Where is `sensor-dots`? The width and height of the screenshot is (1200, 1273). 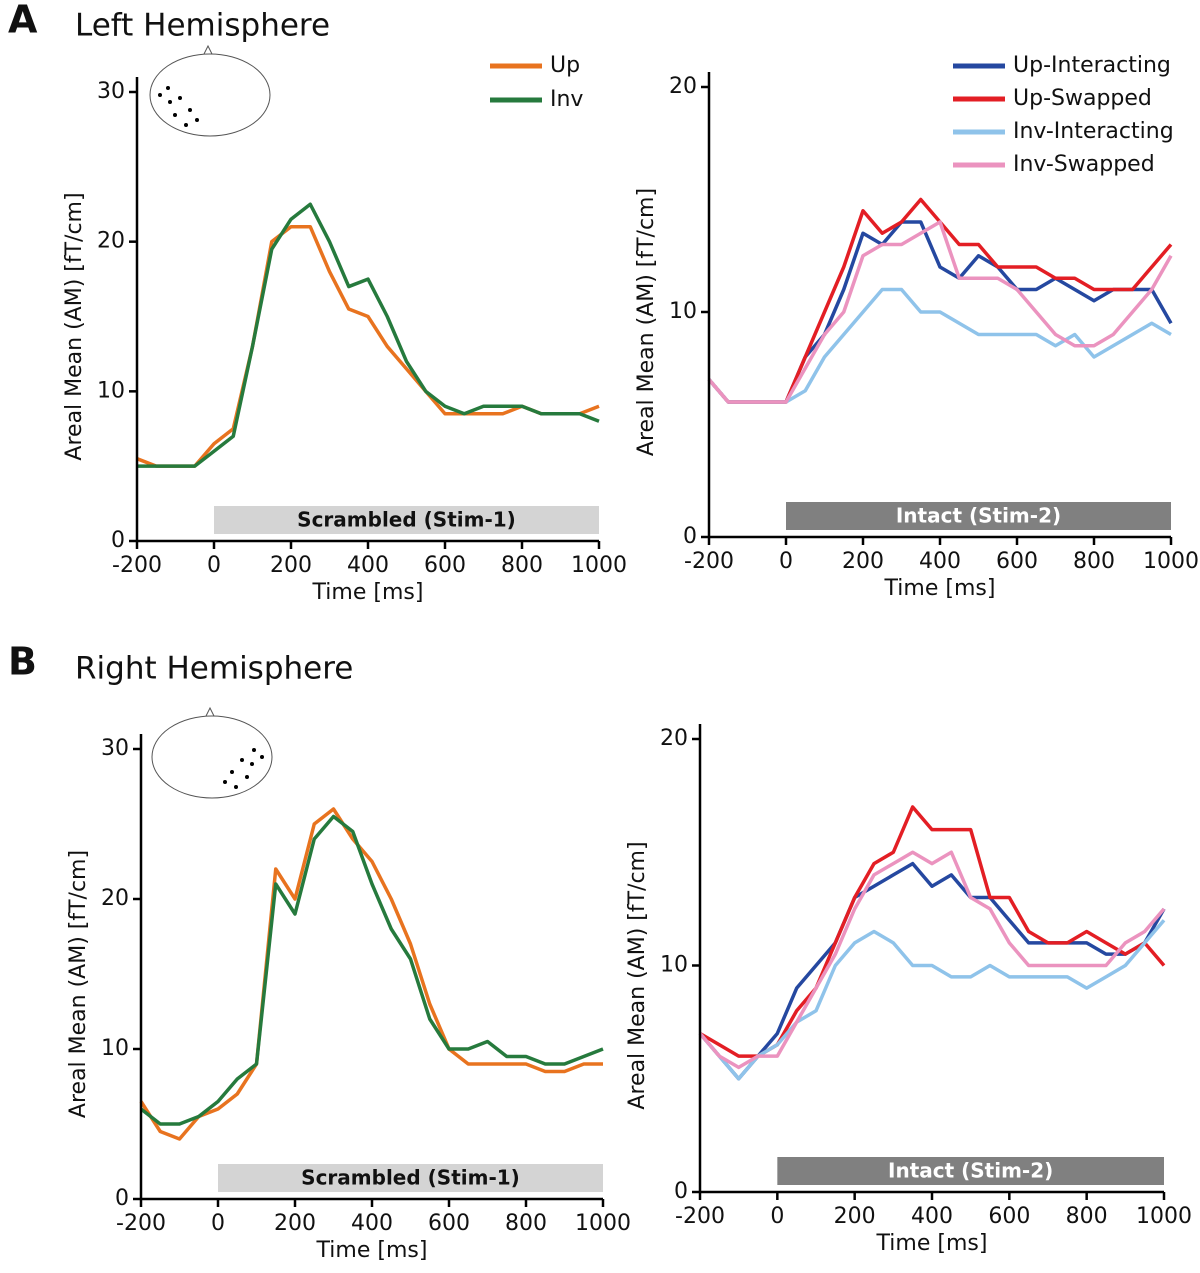 sensor-dots is located at coordinates (211, 437).